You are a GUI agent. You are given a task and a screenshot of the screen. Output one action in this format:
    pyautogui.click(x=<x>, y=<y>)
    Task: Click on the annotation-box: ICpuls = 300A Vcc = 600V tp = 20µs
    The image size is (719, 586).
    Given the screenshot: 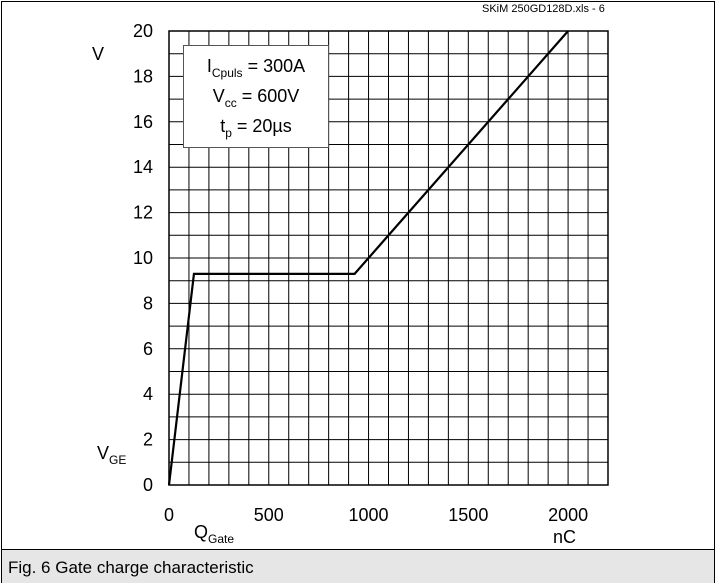 What is the action you would take?
    pyautogui.click(x=256, y=96)
    